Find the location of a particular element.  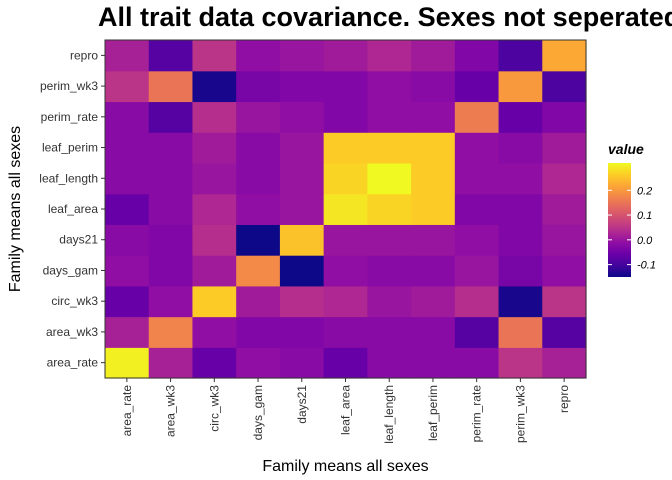

heatmap-cell-leaf_area-days_gam is located at coordinates (258, 209).